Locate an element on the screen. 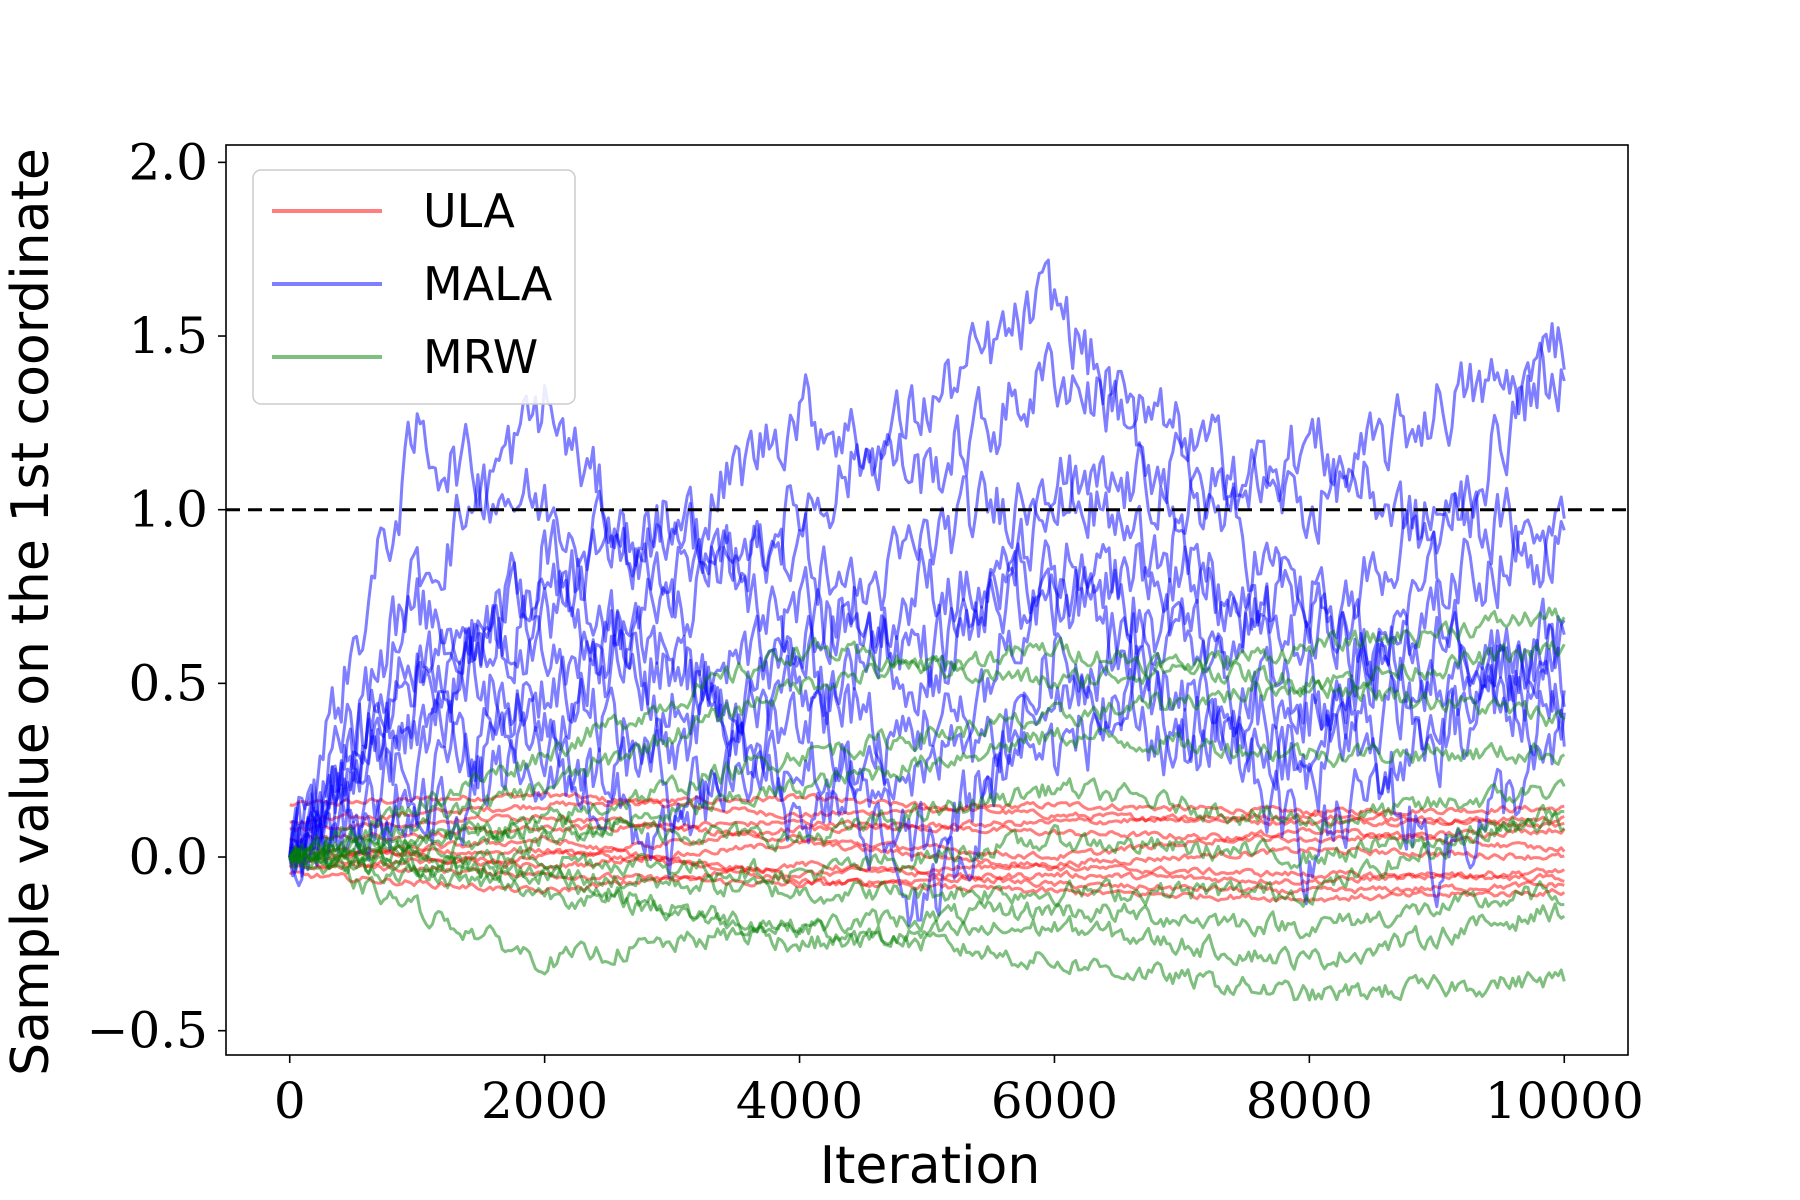 The image size is (1800, 1200). y-tick-label: 2.0 is located at coordinates (168, 162).